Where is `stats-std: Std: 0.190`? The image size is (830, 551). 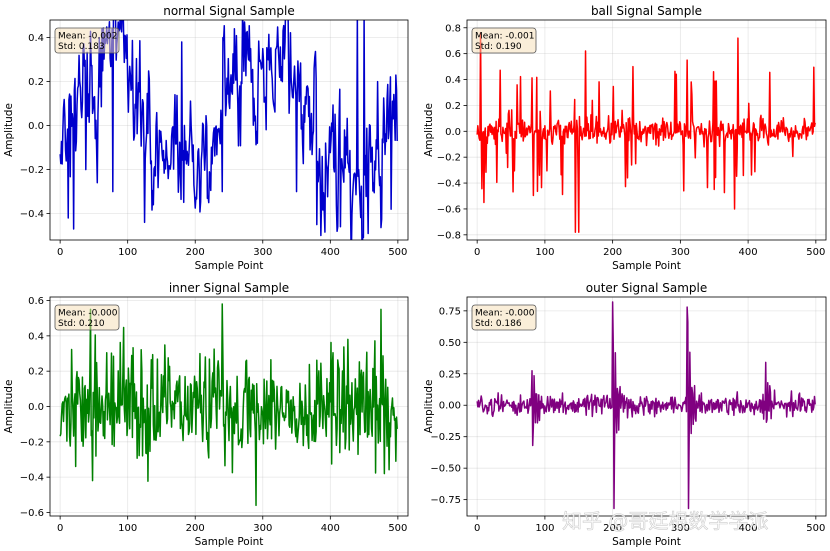 stats-std: Std: 0.190 is located at coordinates (498, 47).